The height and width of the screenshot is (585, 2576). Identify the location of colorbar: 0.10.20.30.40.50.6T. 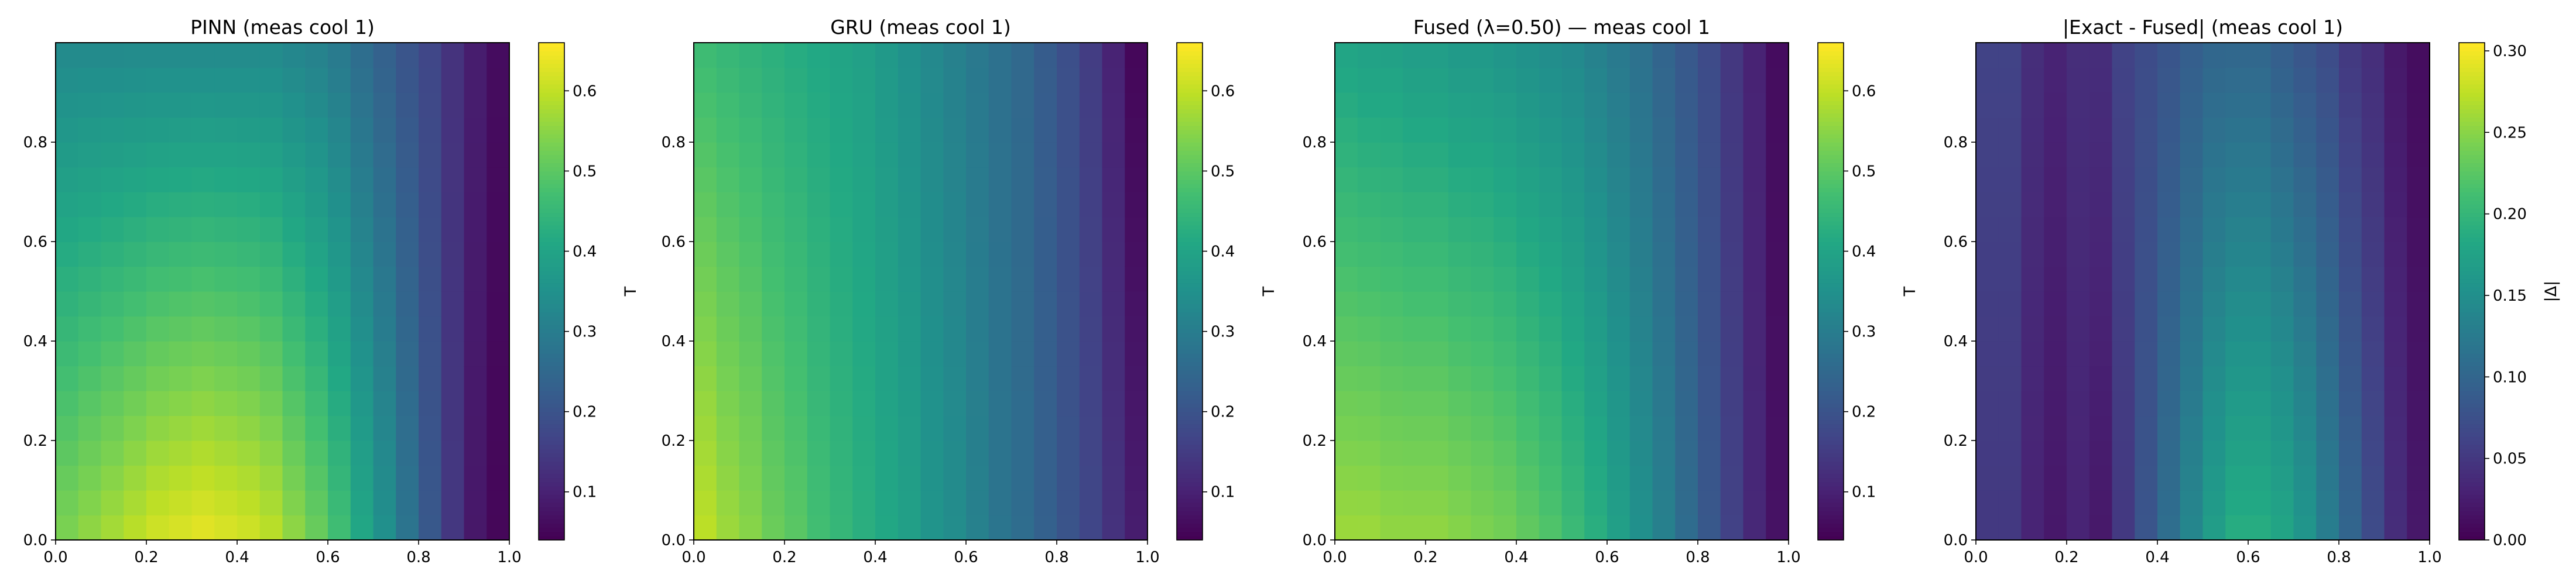
(589, 291).